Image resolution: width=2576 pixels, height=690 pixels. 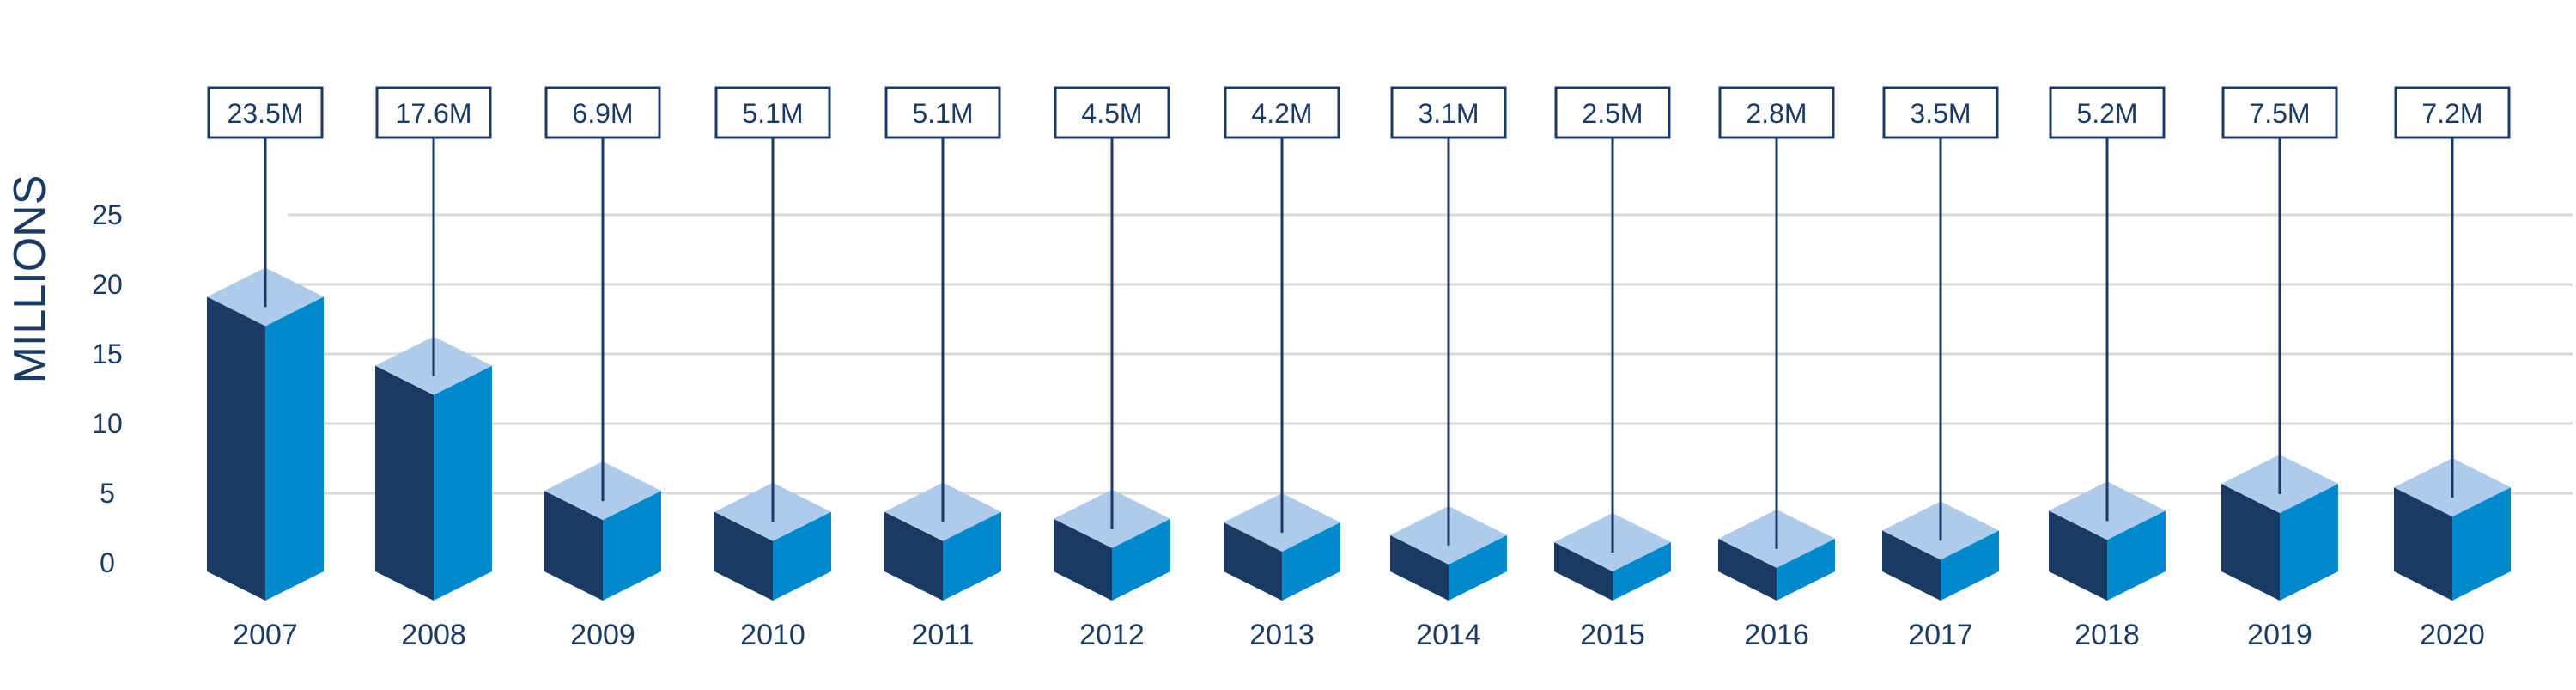 I want to click on x-tick-label: 2008, so click(x=433, y=635).